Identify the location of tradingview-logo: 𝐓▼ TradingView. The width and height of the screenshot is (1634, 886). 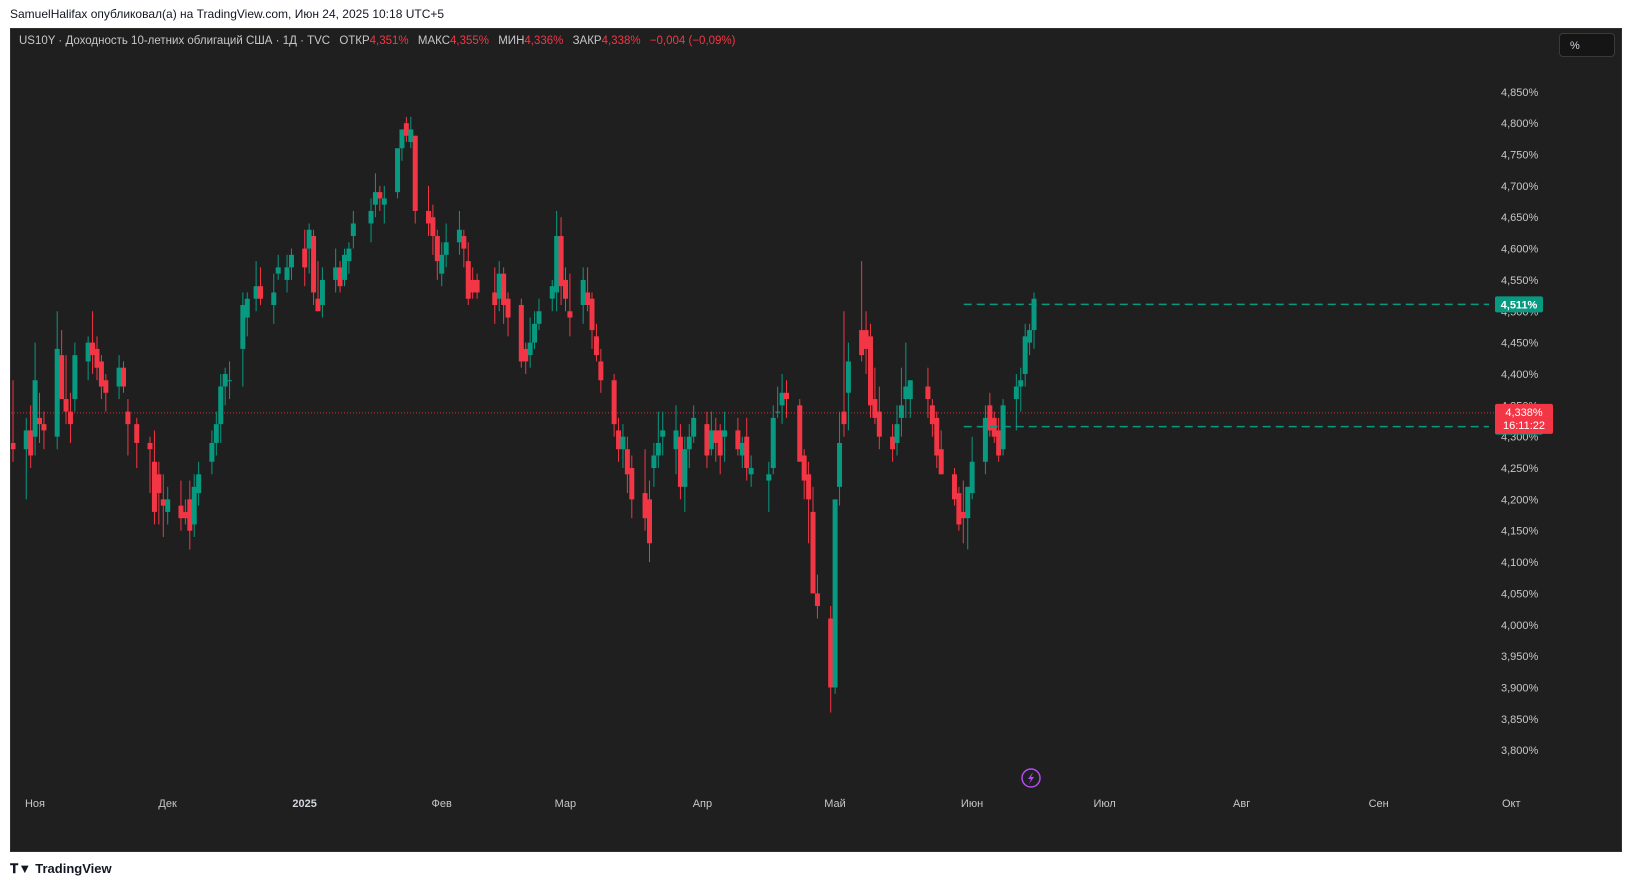
(61, 869).